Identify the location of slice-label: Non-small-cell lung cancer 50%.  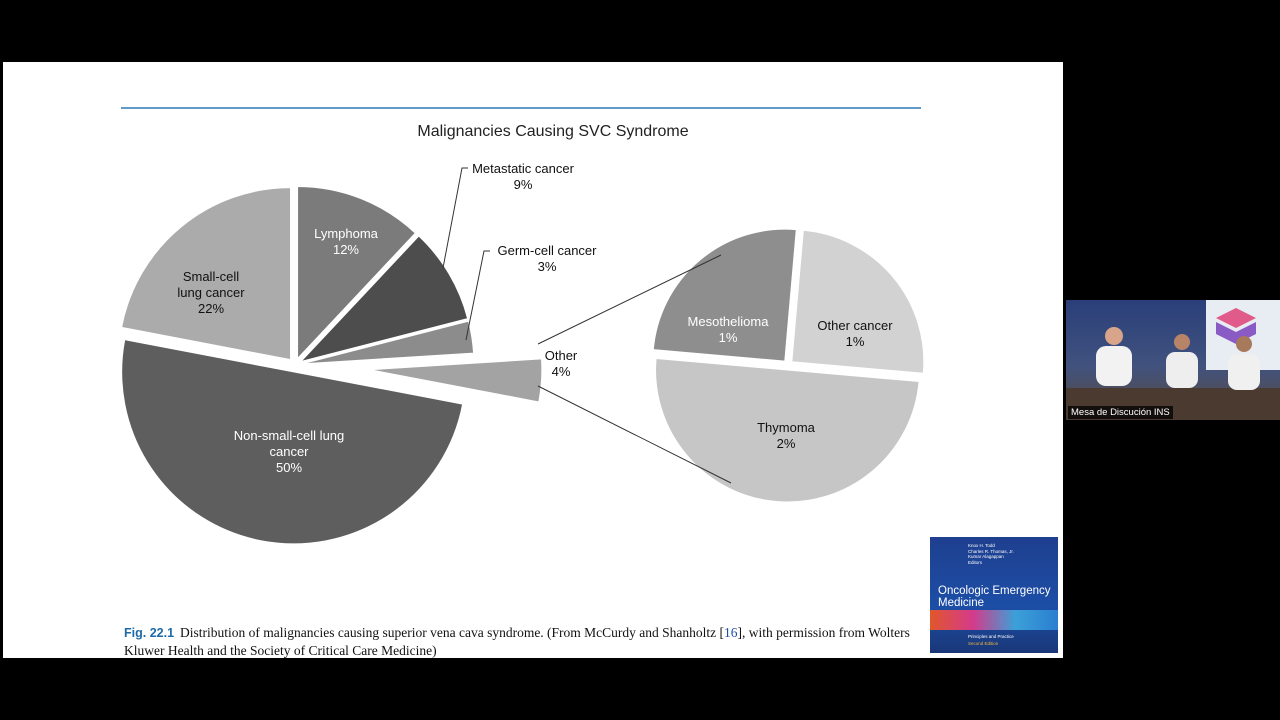
(289, 452).